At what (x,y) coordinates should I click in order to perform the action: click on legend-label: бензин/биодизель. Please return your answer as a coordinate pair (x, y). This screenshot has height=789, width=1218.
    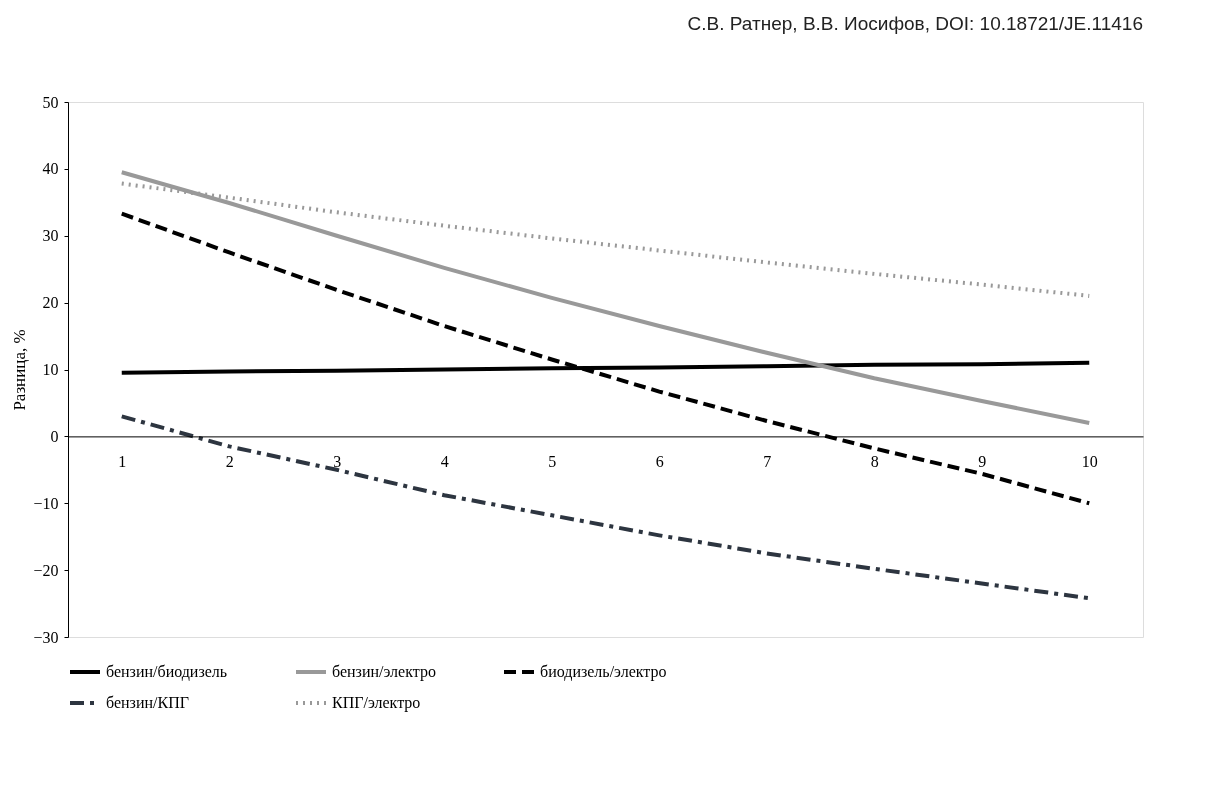
    Looking at the image, I should click on (167, 672).